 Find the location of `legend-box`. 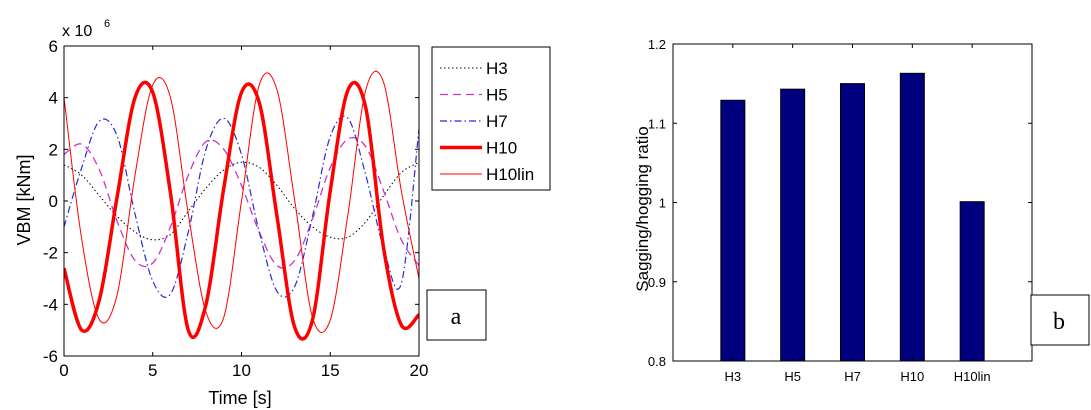

legend-box is located at coordinates (491, 118).